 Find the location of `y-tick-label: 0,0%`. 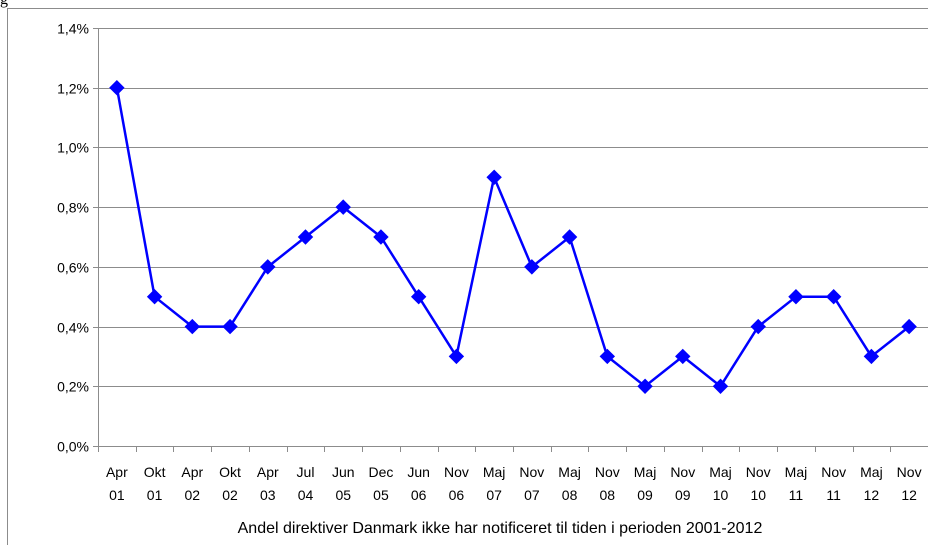

y-tick-label: 0,0% is located at coordinates (73, 447).